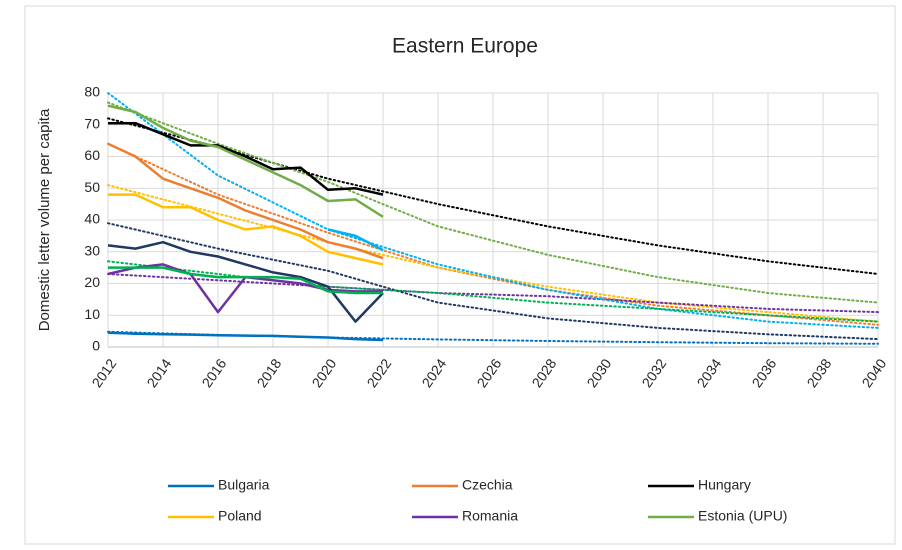  Describe the element at coordinates (465, 46) in the screenshot. I see `chart-title: Eastern Europe` at that location.